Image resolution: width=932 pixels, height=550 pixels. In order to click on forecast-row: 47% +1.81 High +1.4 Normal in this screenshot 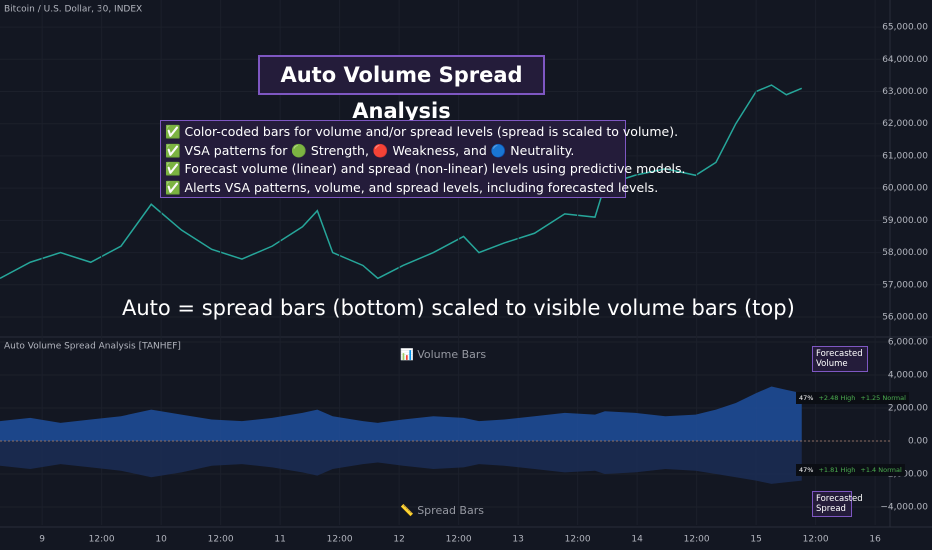, I will do `click(850, 470)`.